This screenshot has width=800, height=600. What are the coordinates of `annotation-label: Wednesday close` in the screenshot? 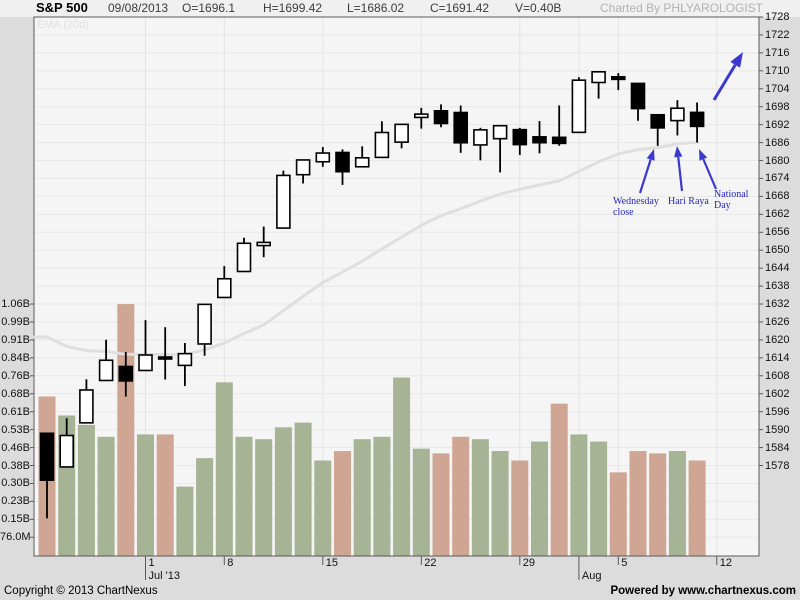 It's located at (636, 207).